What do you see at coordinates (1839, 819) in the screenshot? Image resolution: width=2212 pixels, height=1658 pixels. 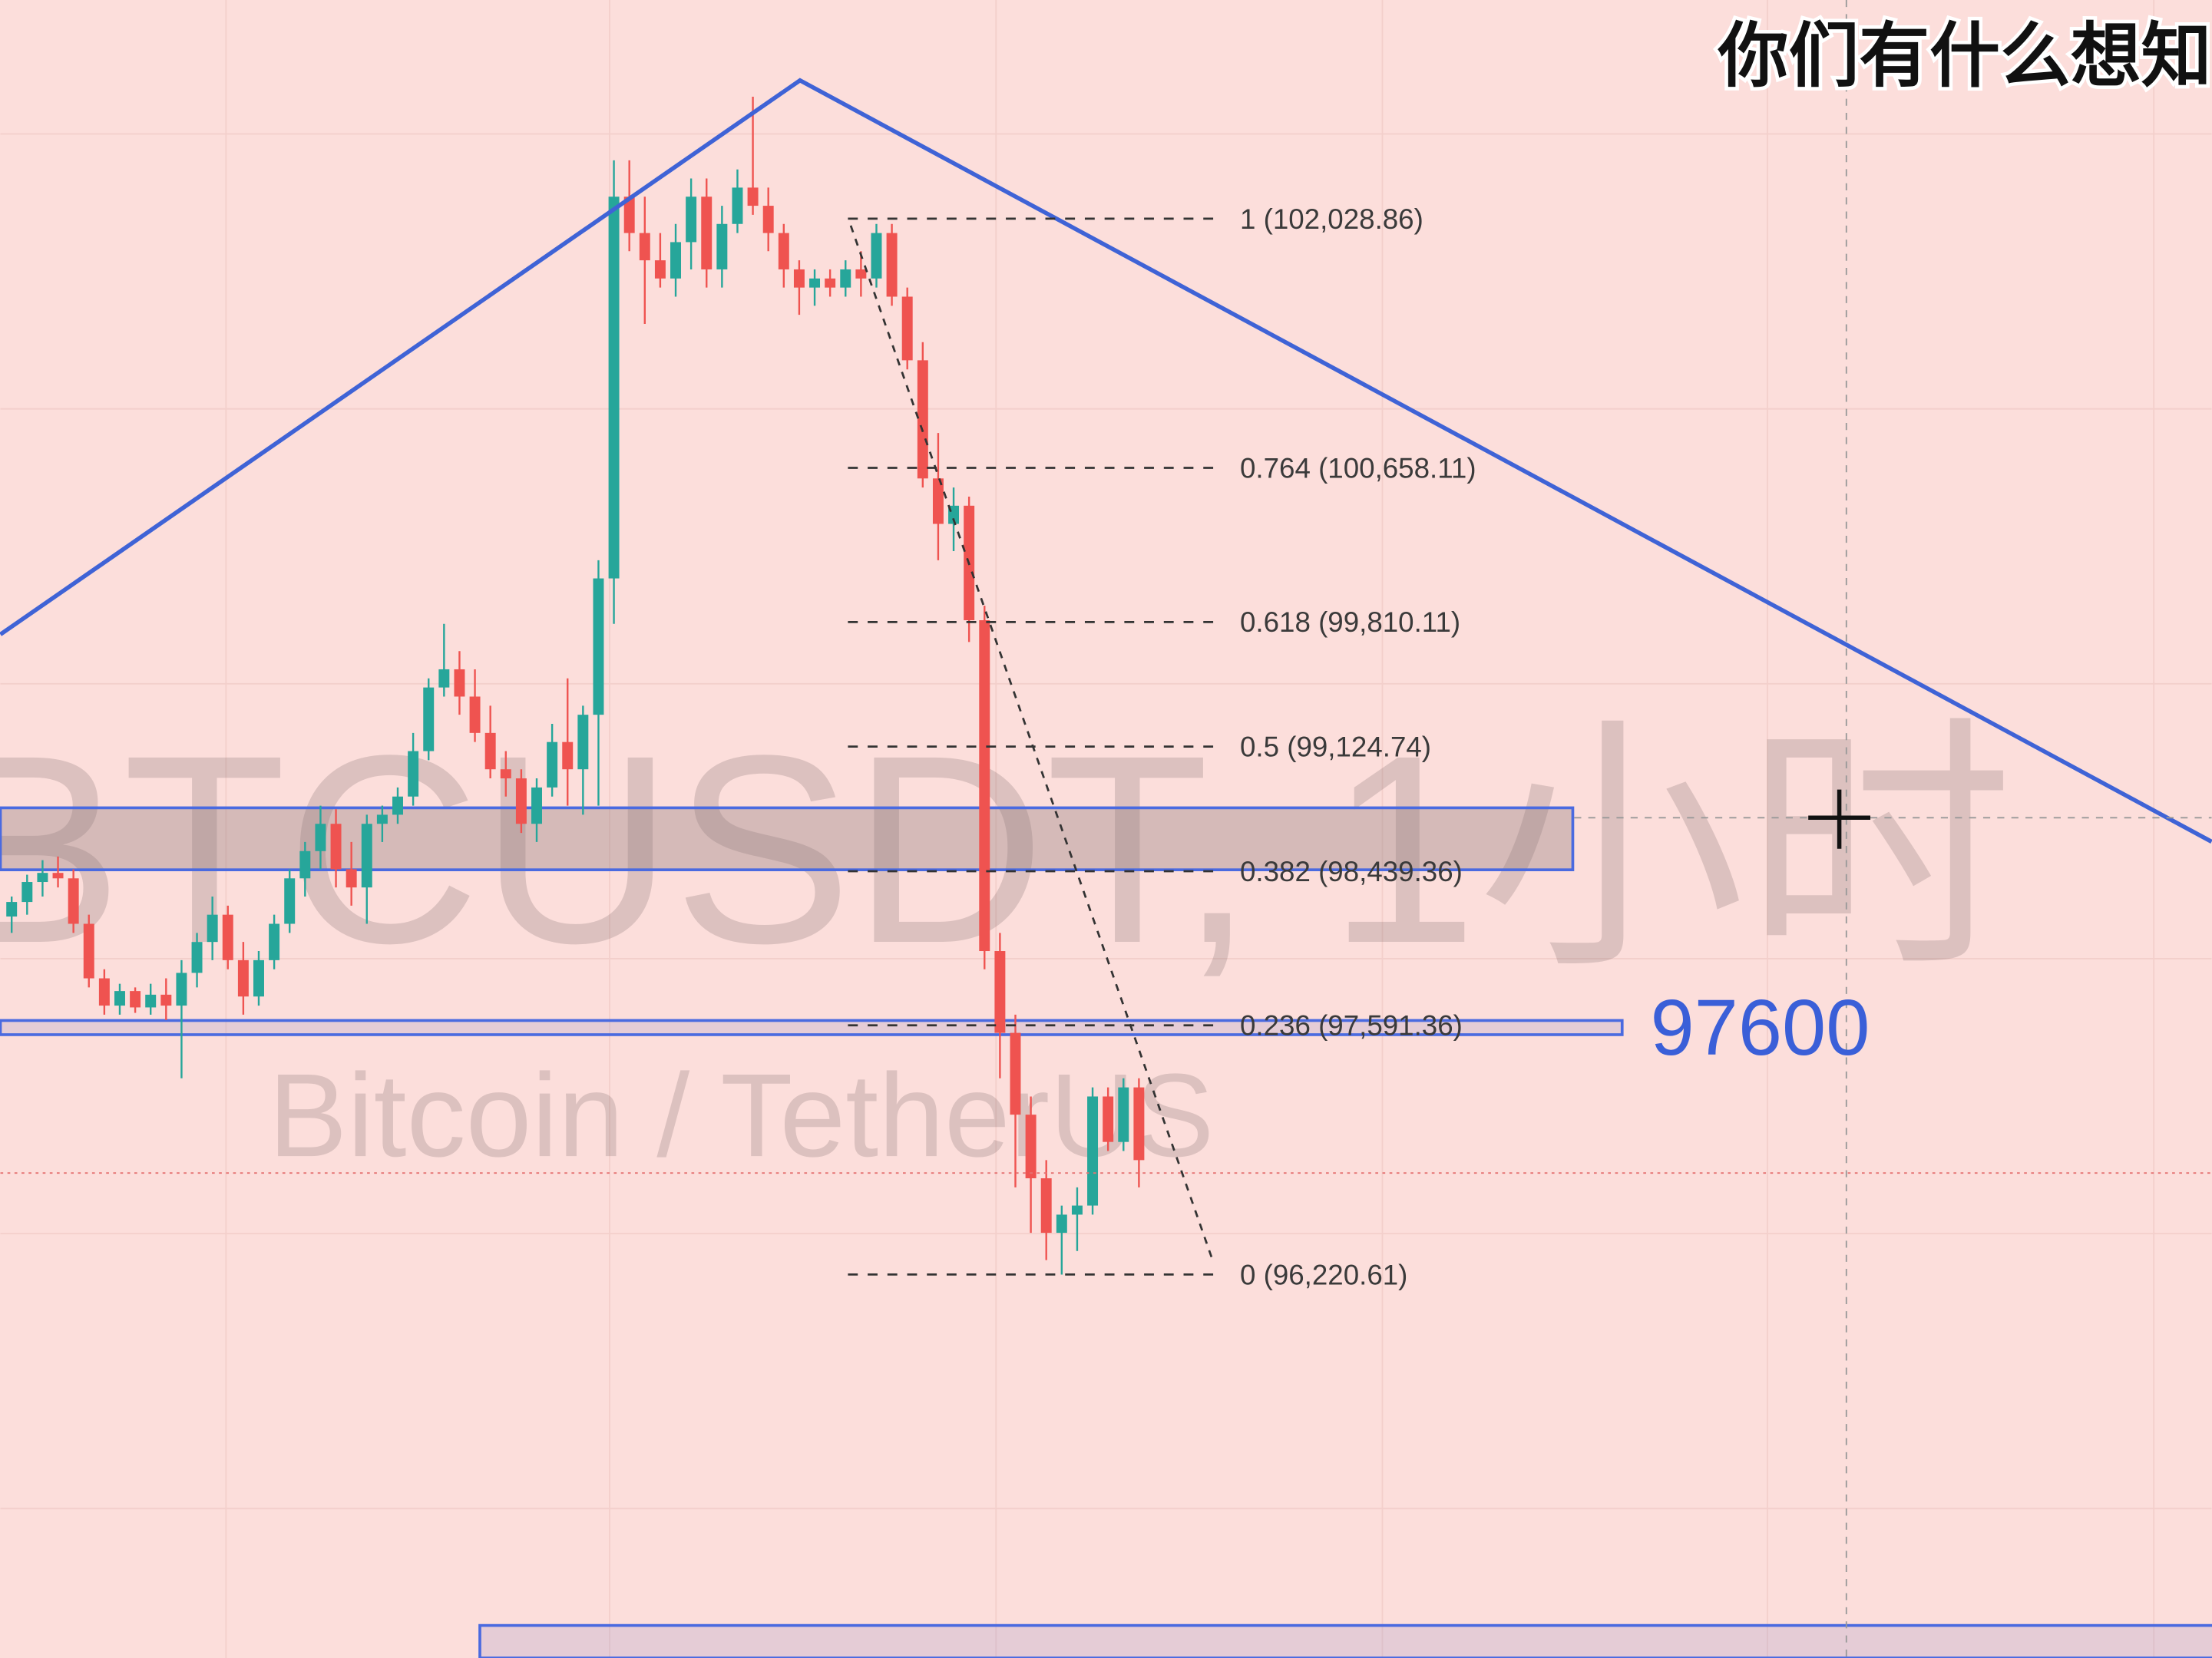 I see `cursor` at bounding box center [1839, 819].